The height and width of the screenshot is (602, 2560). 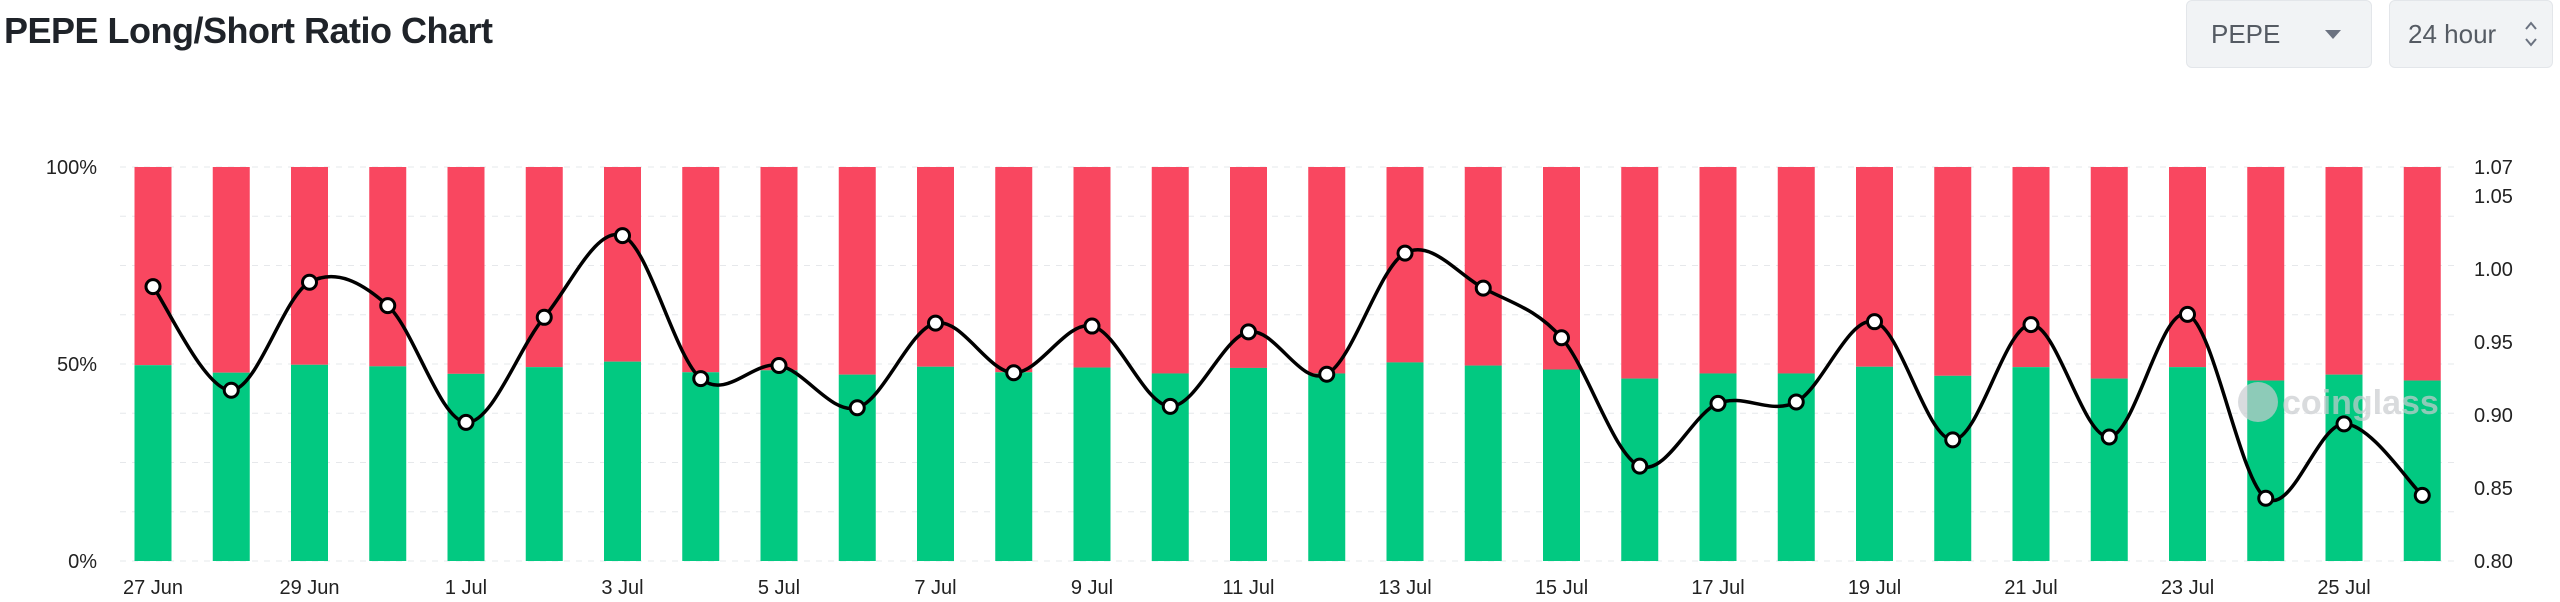 I want to click on x-axis-tick-label: 29 Jun, so click(x=309, y=588).